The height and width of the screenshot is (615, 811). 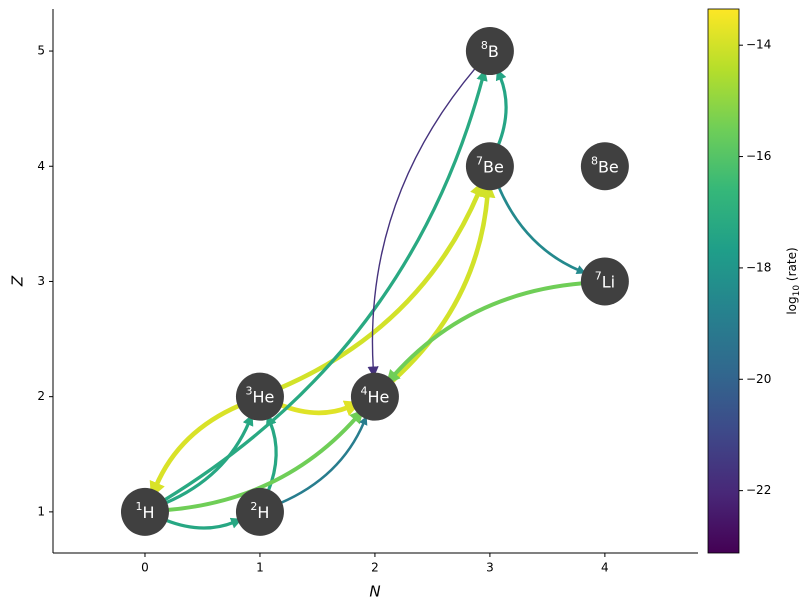 What do you see at coordinates (41, 396) in the screenshot?
I see `y-tick-label: 2` at bounding box center [41, 396].